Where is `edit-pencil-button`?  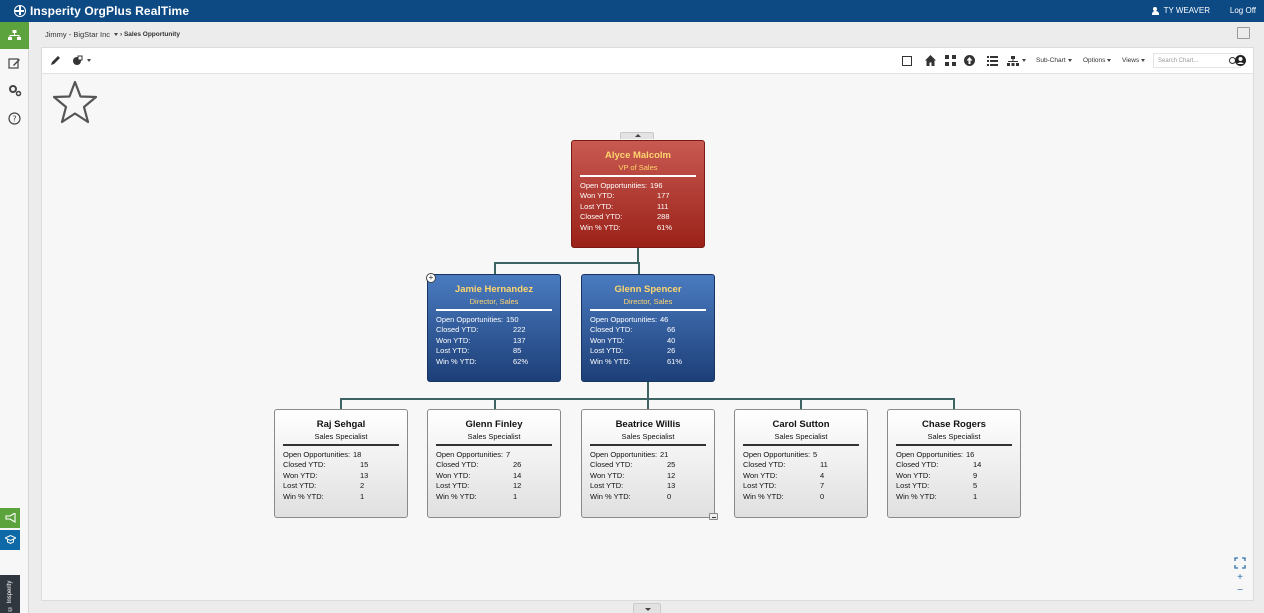
edit-pencil-button is located at coordinates (55, 60).